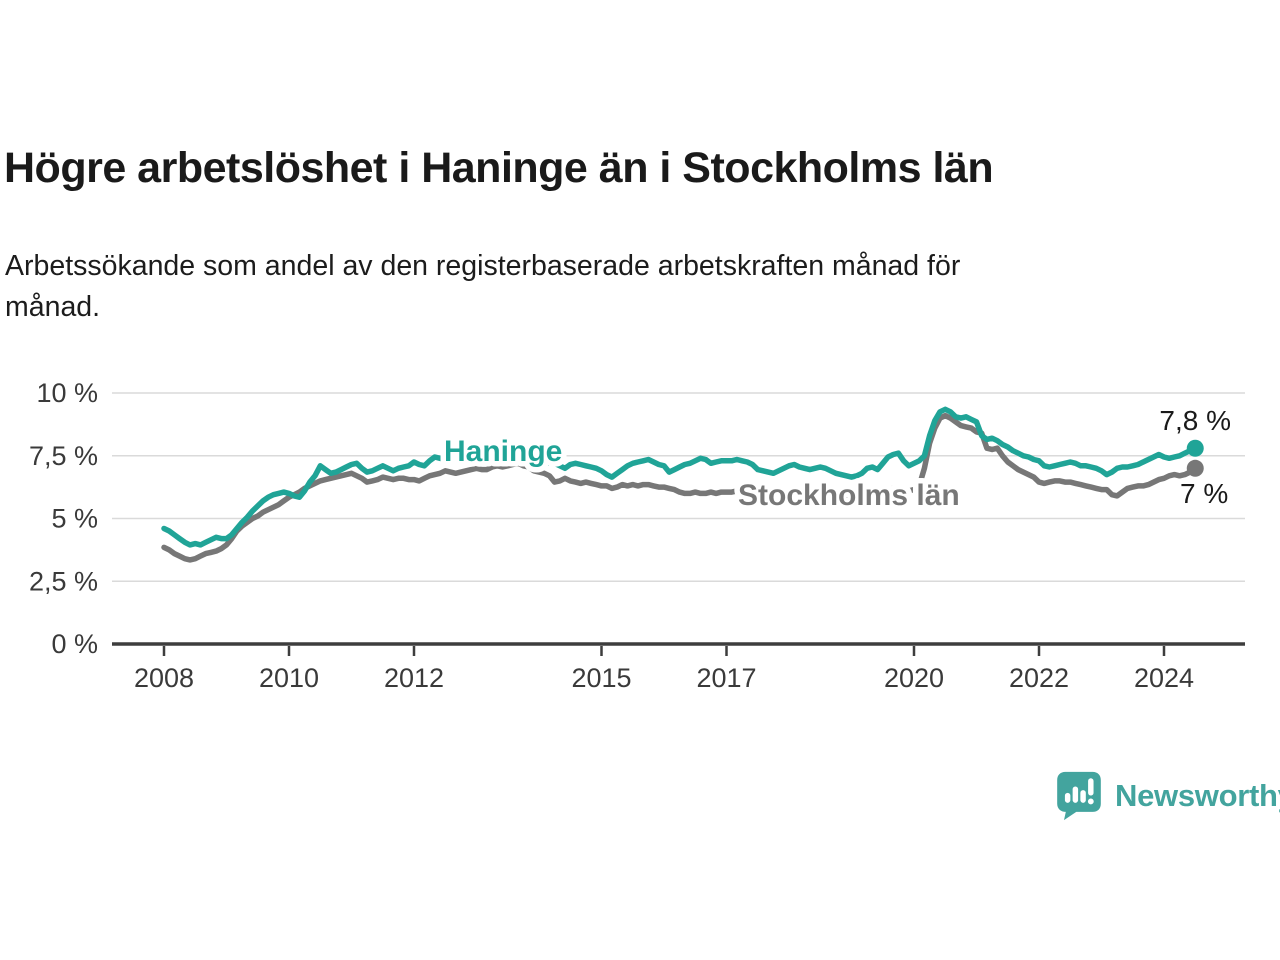 This screenshot has height=960, width=1280. Describe the element at coordinates (164, 678) in the screenshot. I see `x-axis-tick-label: 2008` at that location.